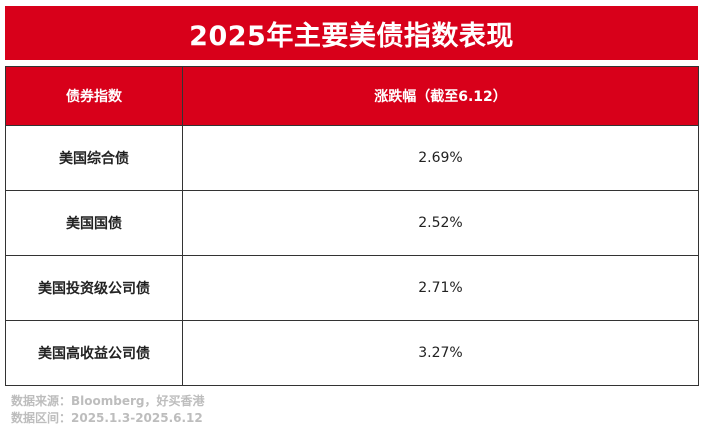 The image size is (706, 430). Describe the element at coordinates (440, 223) in the screenshot. I see `change-cell: 2.52%` at that location.